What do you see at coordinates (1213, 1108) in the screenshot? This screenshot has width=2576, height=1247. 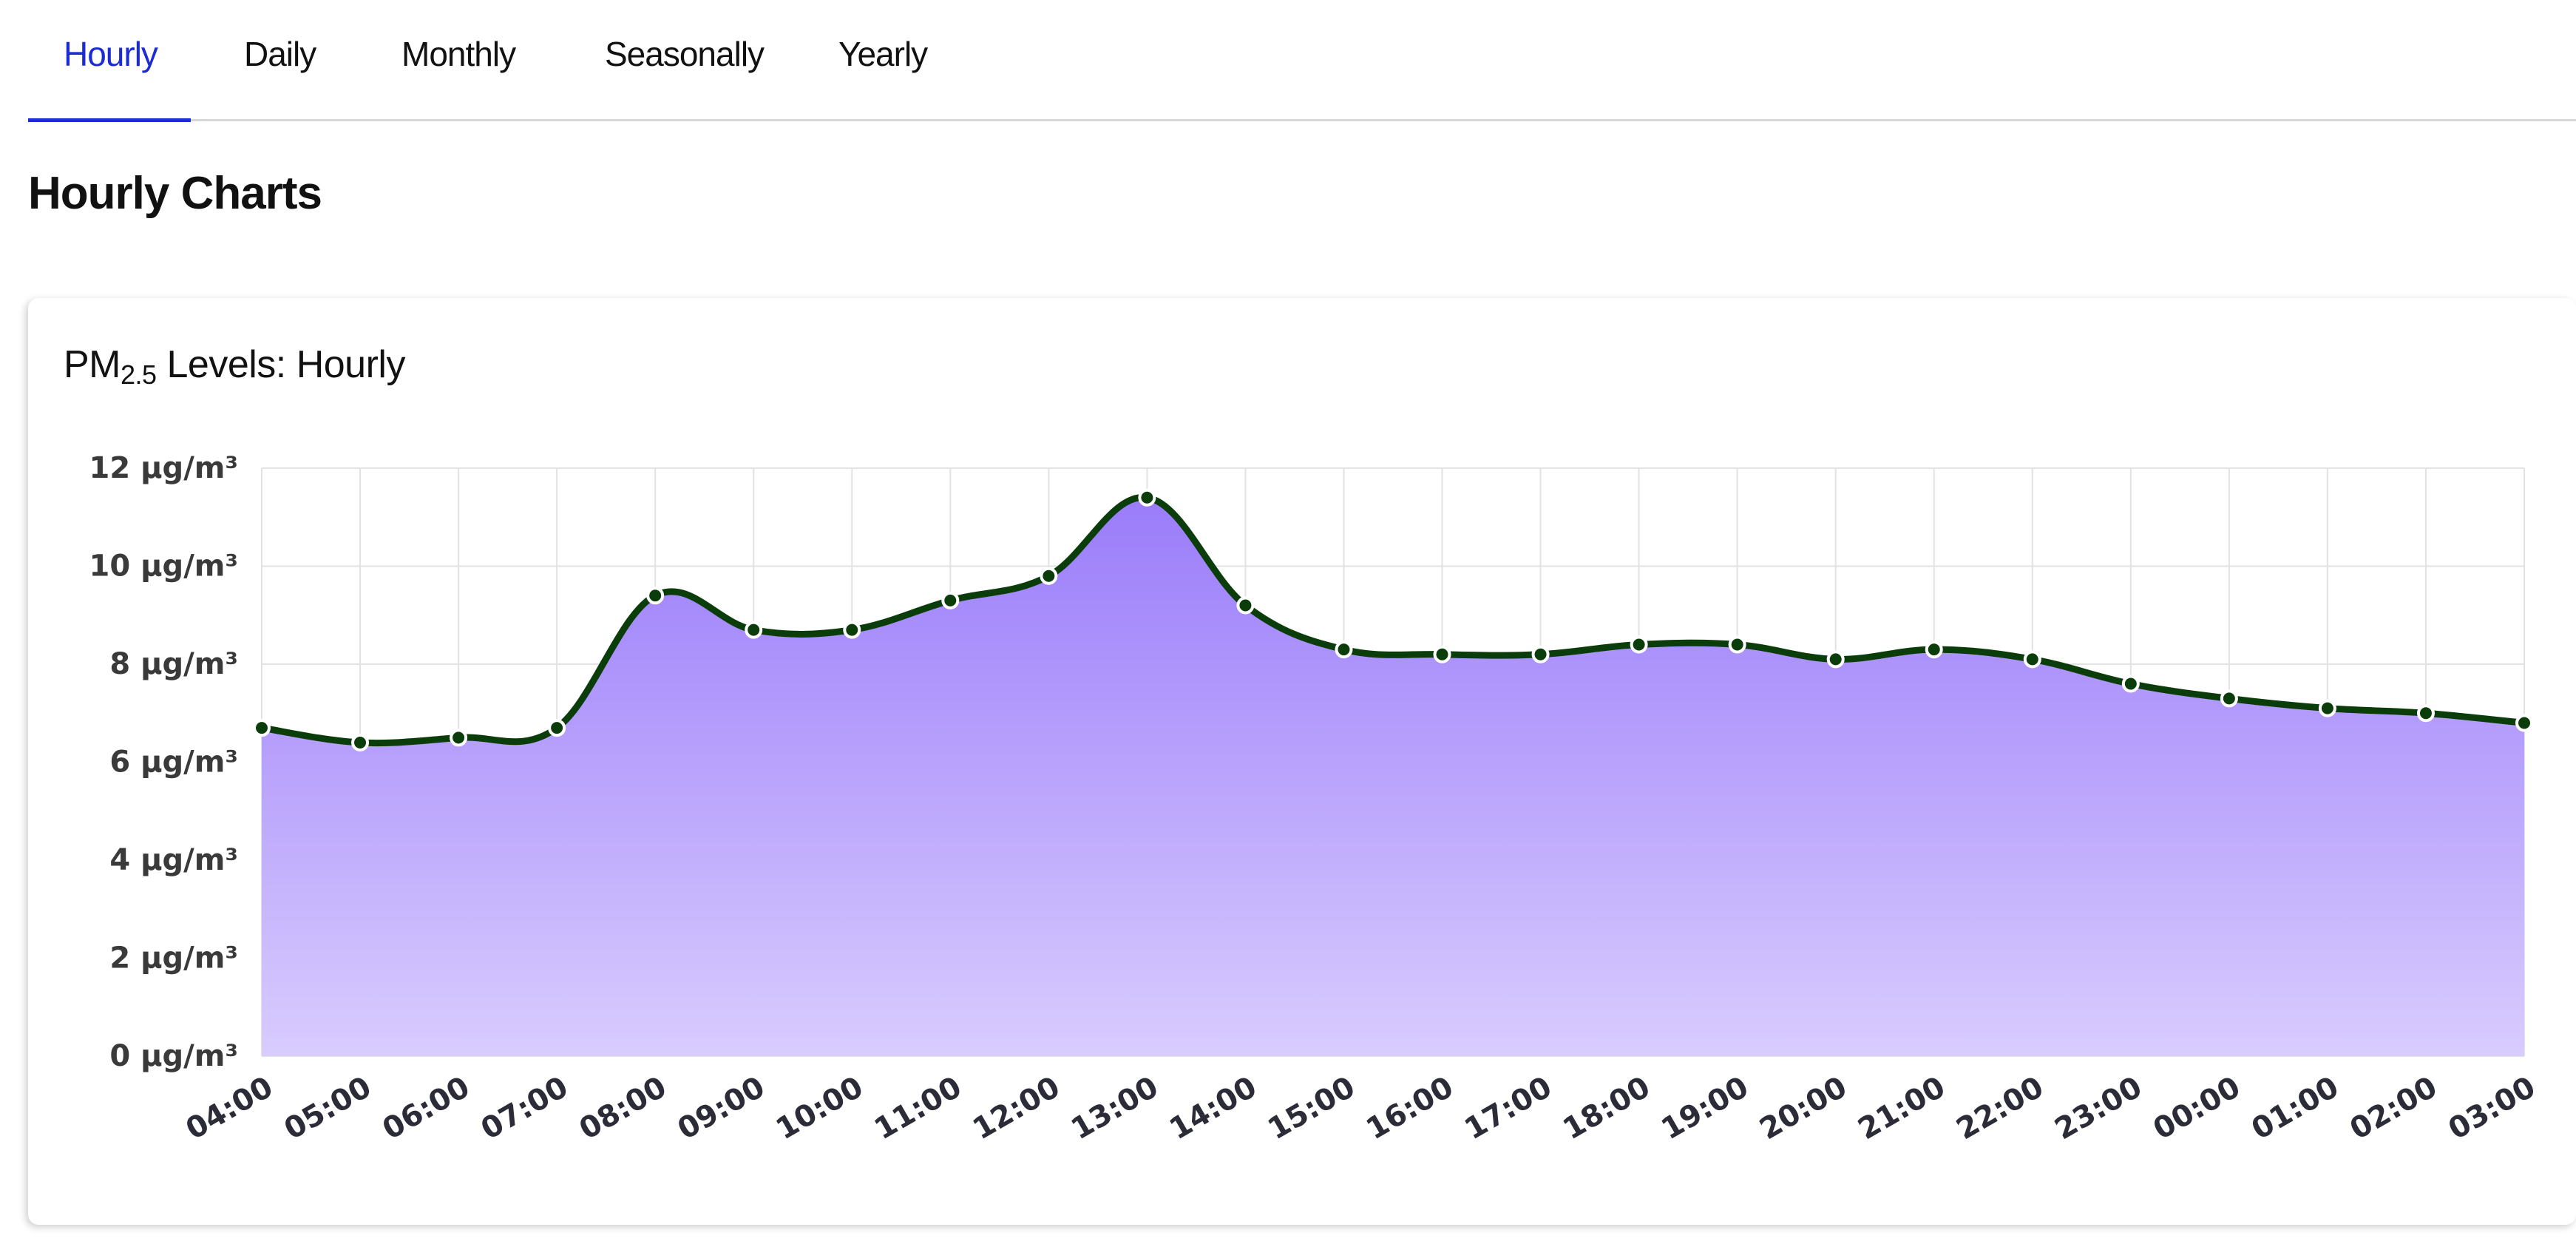 I see `x-tick-label: 14:00` at bounding box center [1213, 1108].